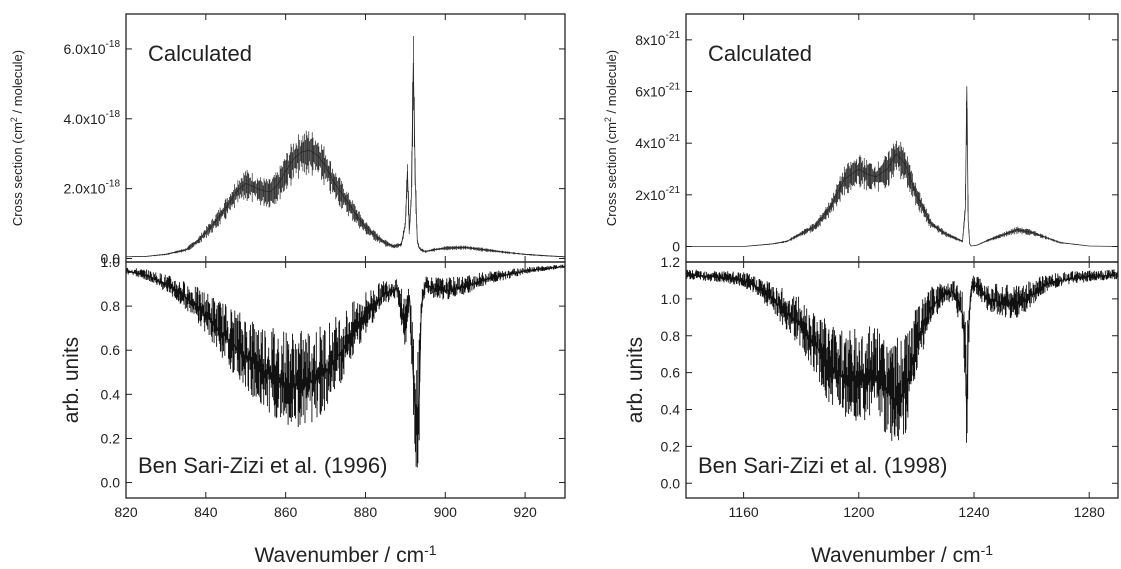  I want to click on y-tick-label: 1.2, so click(671, 262).